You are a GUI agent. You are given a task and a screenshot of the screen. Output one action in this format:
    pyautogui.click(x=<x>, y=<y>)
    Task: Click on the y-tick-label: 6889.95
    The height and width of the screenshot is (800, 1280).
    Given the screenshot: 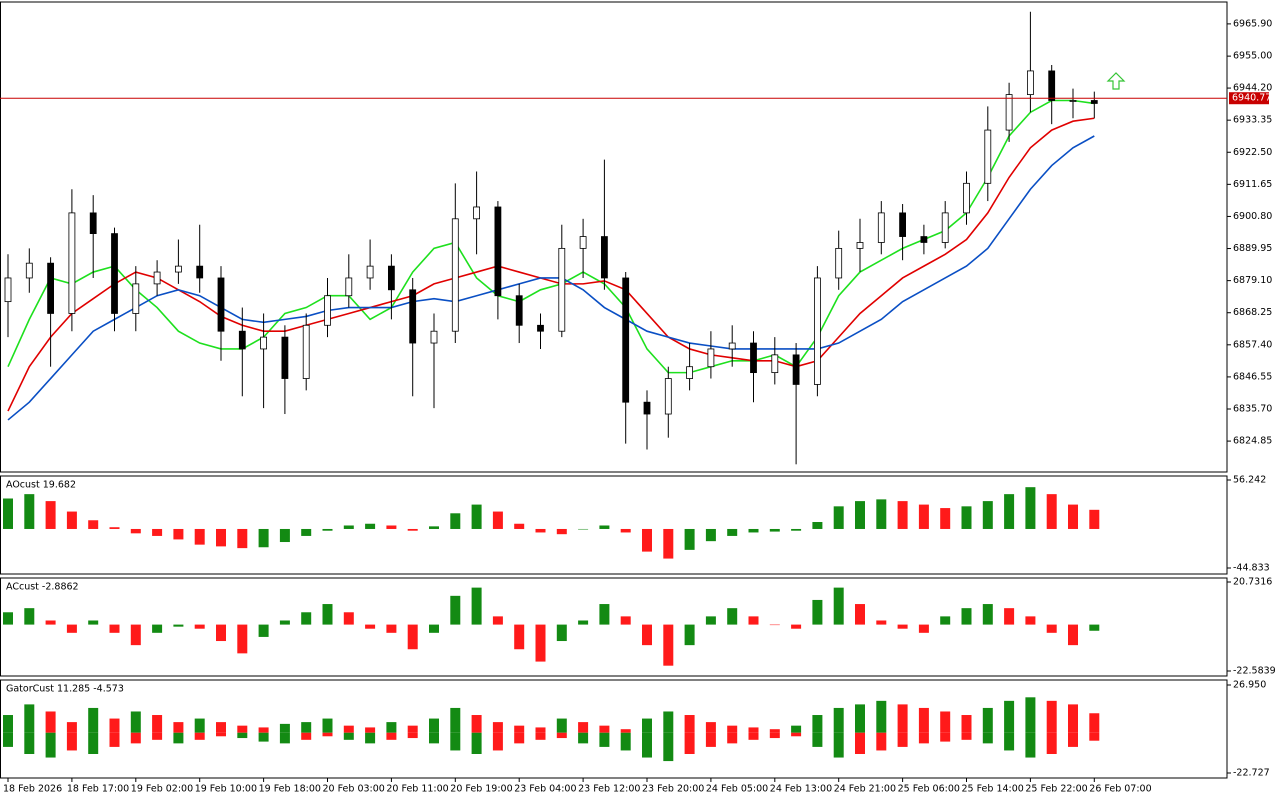 What is the action you would take?
    pyautogui.click(x=1252, y=248)
    